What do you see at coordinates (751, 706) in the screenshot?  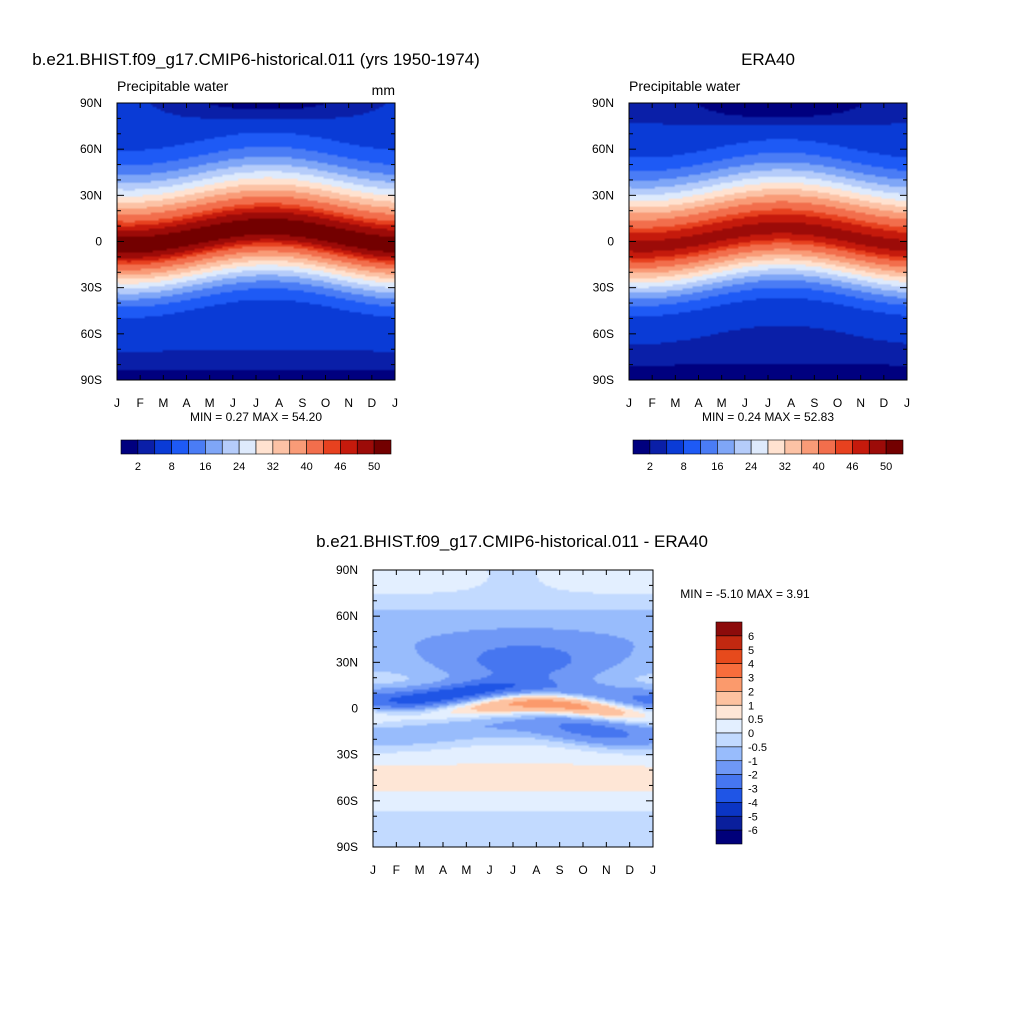 I see `colorbar-label: 1` at bounding box center [751, 706].